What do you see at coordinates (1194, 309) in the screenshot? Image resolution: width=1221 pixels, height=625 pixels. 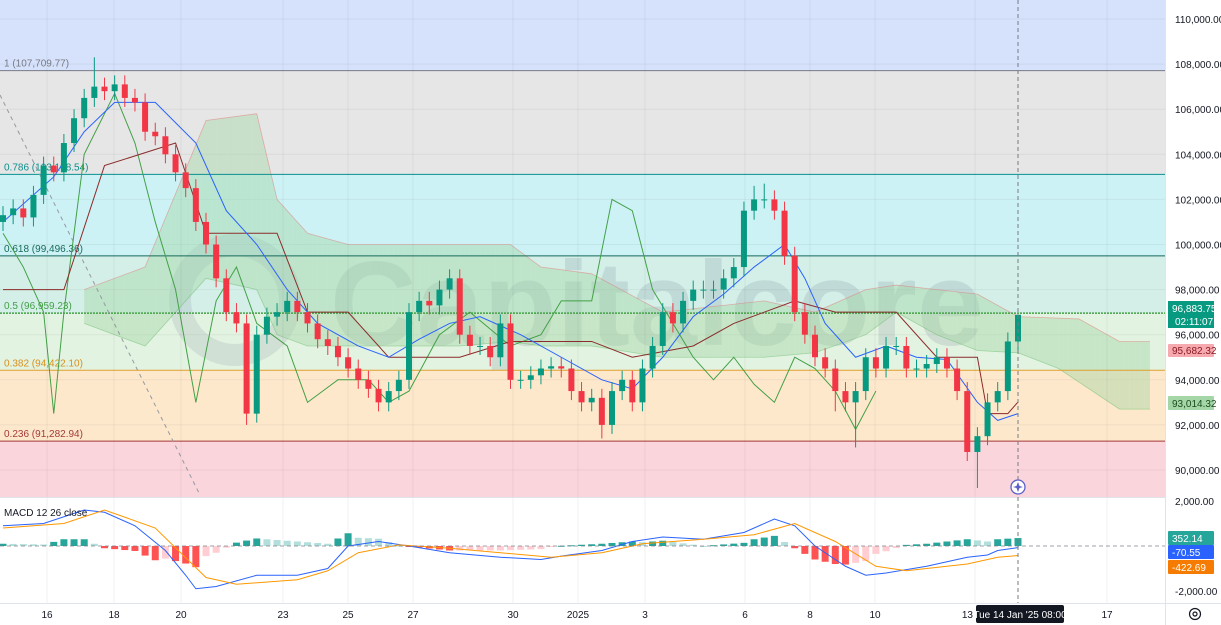 I see `last-price: 96,883.75` at bounding box center [1194, 309].